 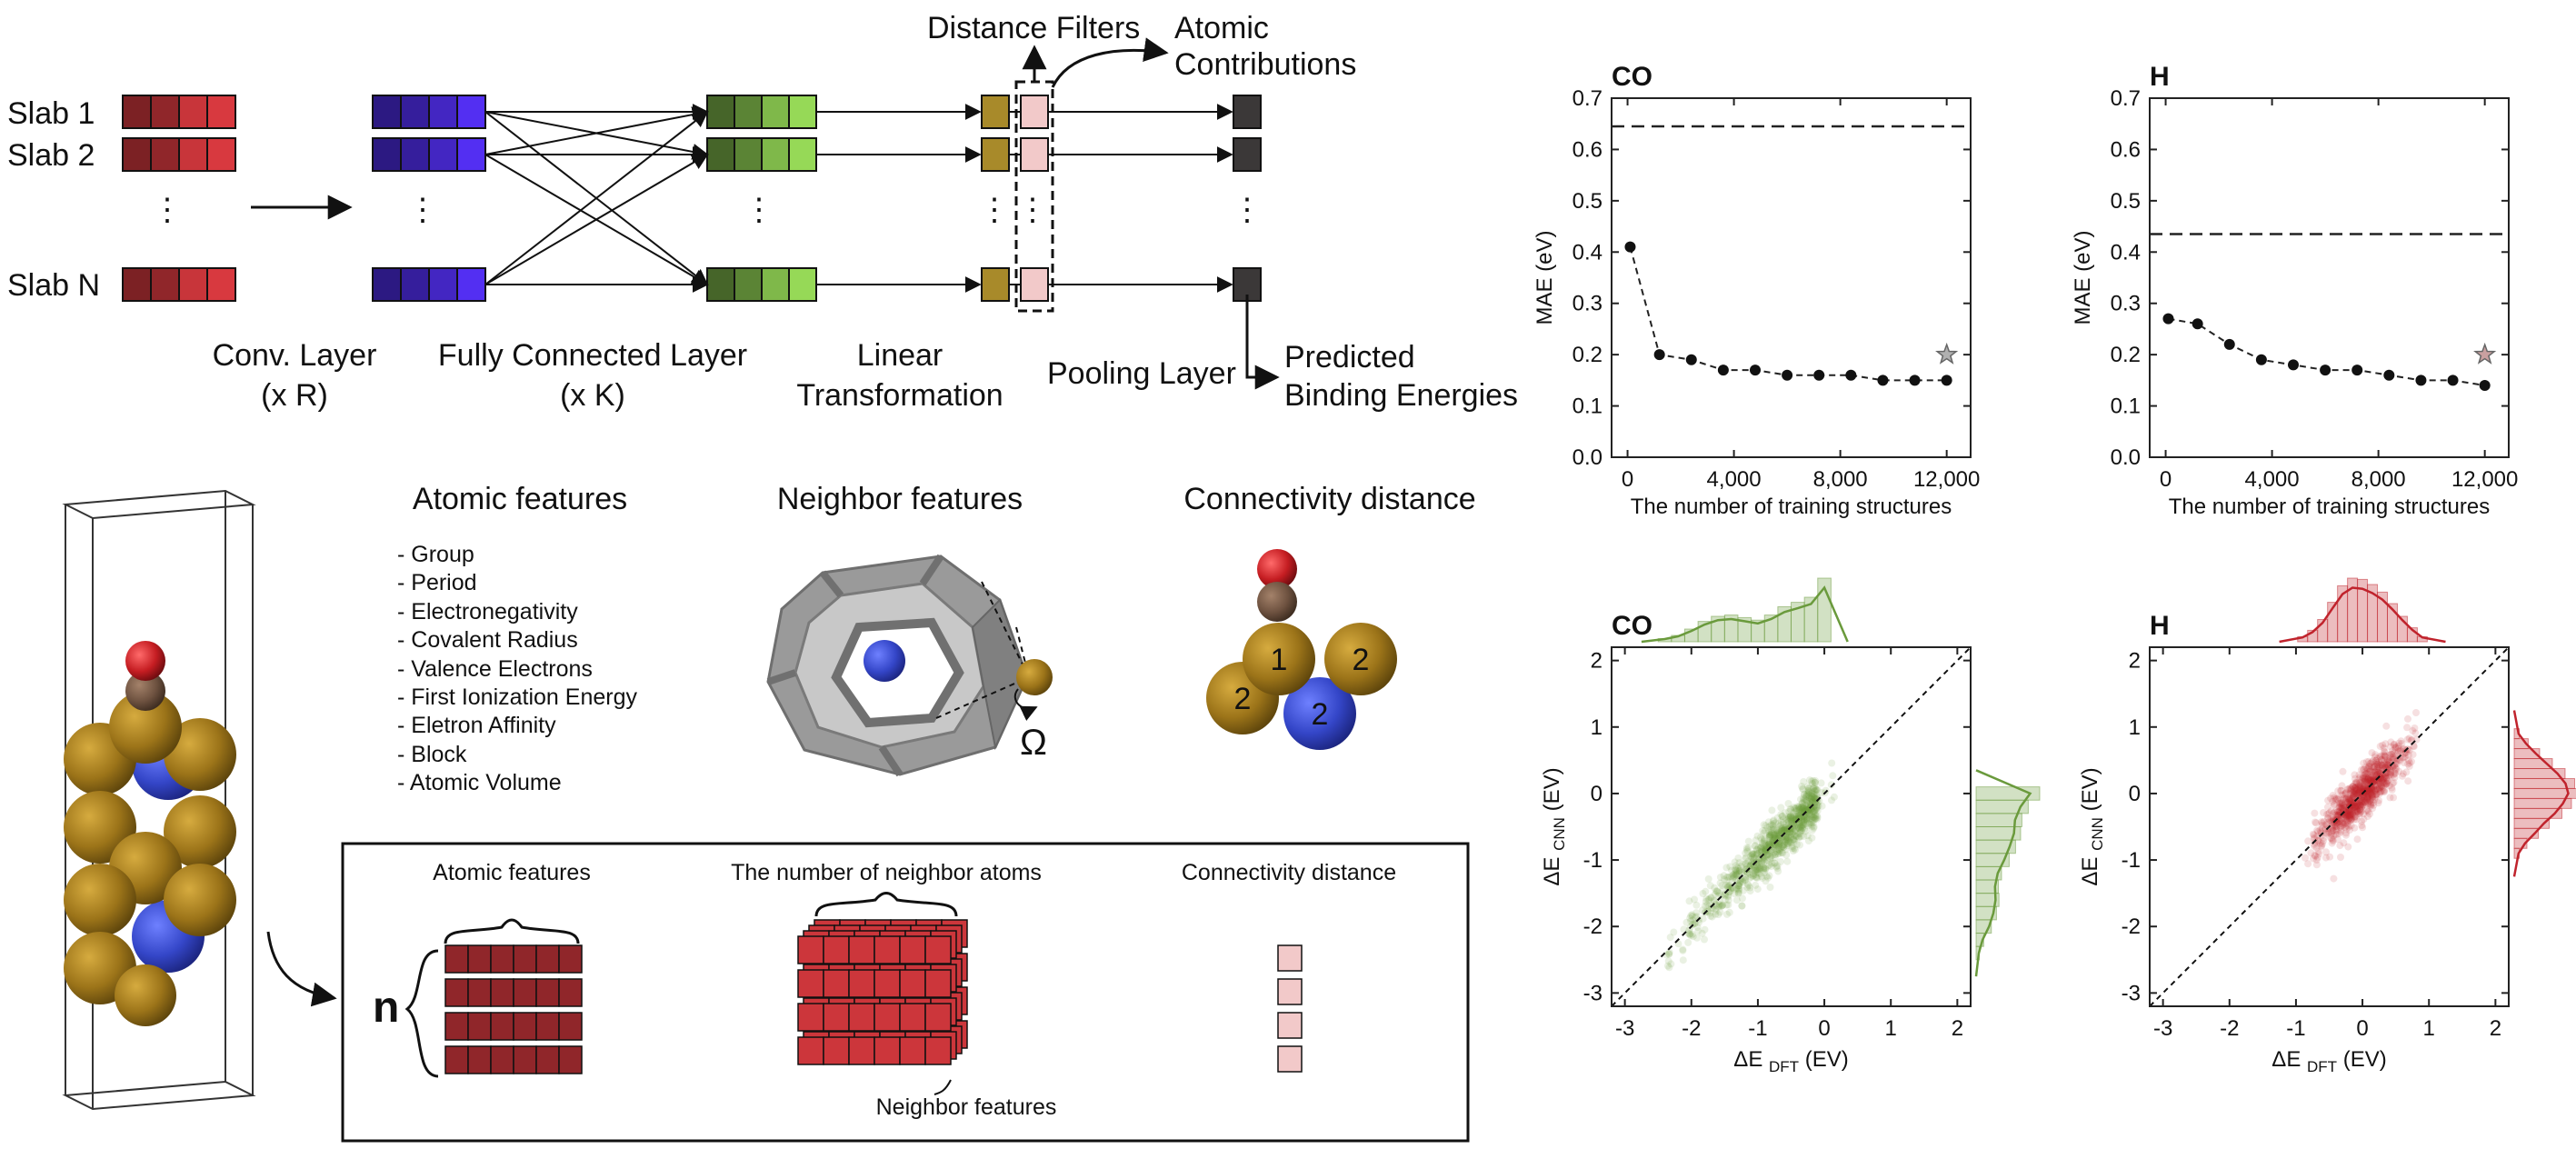 I want to click on distance-filters-label: Distance Filters, so click(x=1033, y=28).